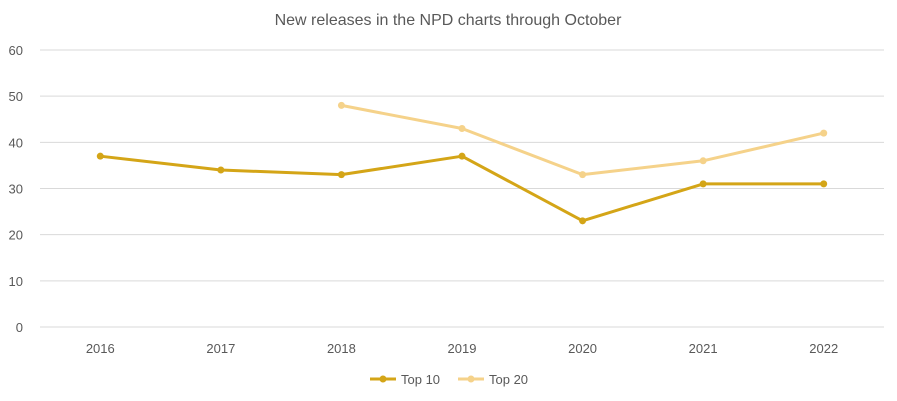  Describe the element at coordinates (16, 96) in the screenshot. I see `y-tick-label: 50` at that location.